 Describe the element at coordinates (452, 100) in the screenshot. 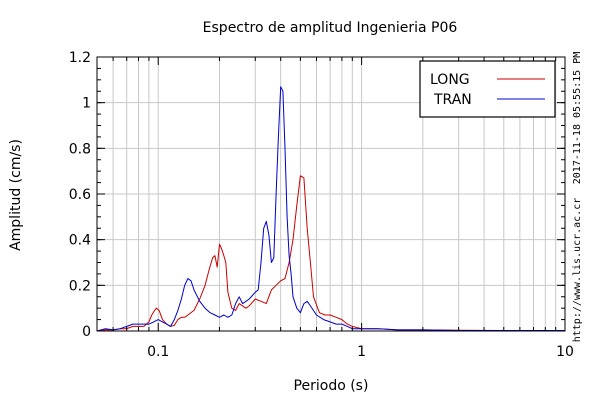

I see `legend-label-tran: TRAN` at that location.